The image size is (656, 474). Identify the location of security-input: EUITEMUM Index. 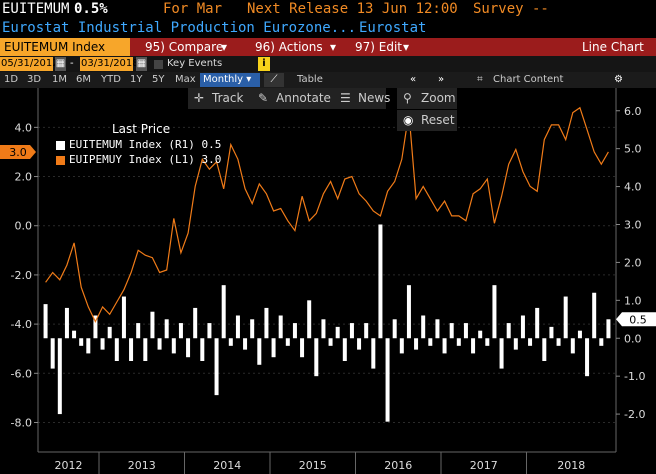
(65, 47).